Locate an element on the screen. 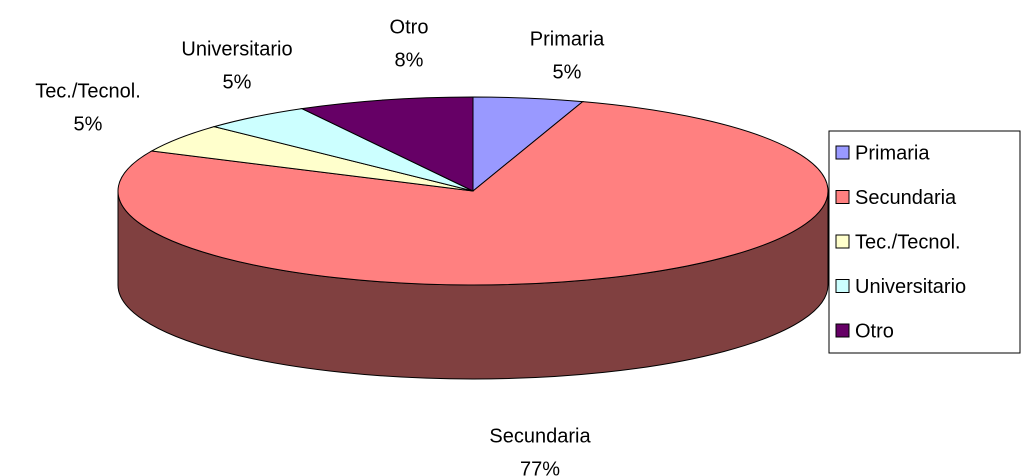  legend-box is located at coordinates (924, 242).